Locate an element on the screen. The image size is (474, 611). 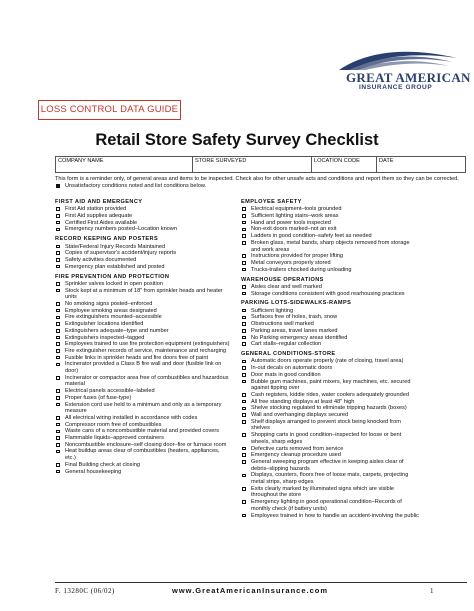
date-field: DATE is located at coordinates (386, 161).